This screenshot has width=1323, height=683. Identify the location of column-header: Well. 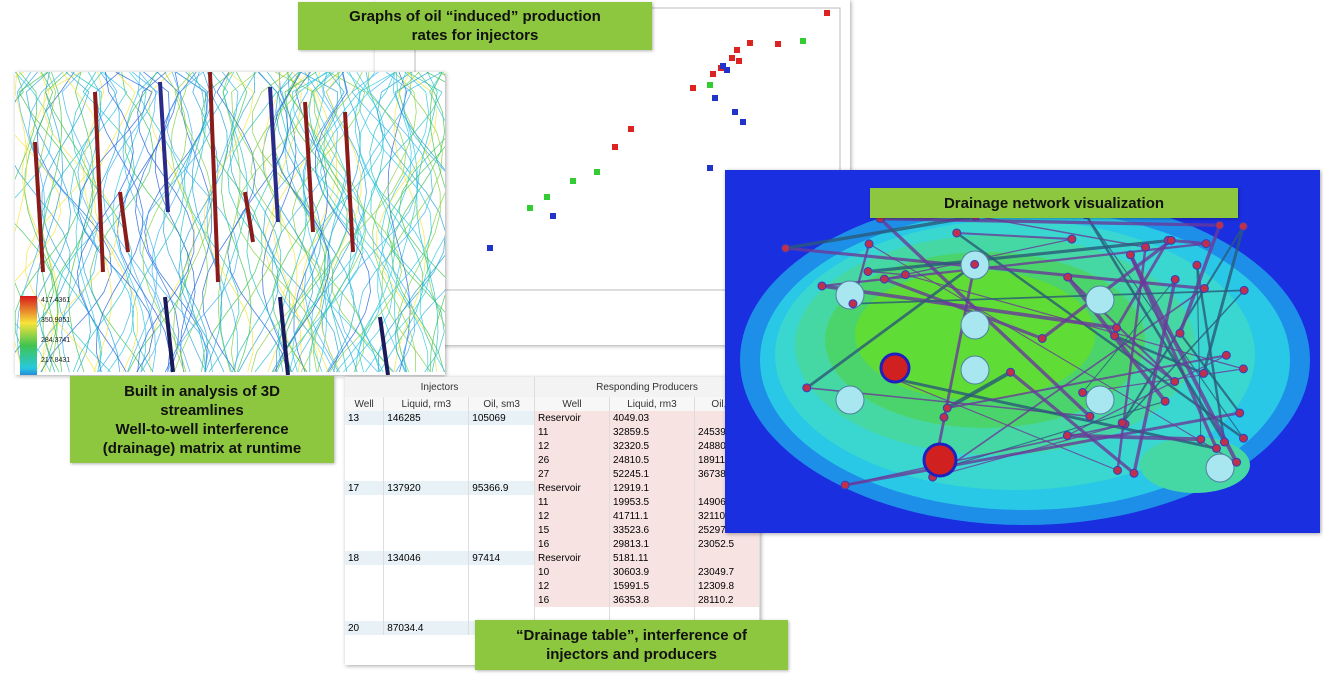
(572, 404).